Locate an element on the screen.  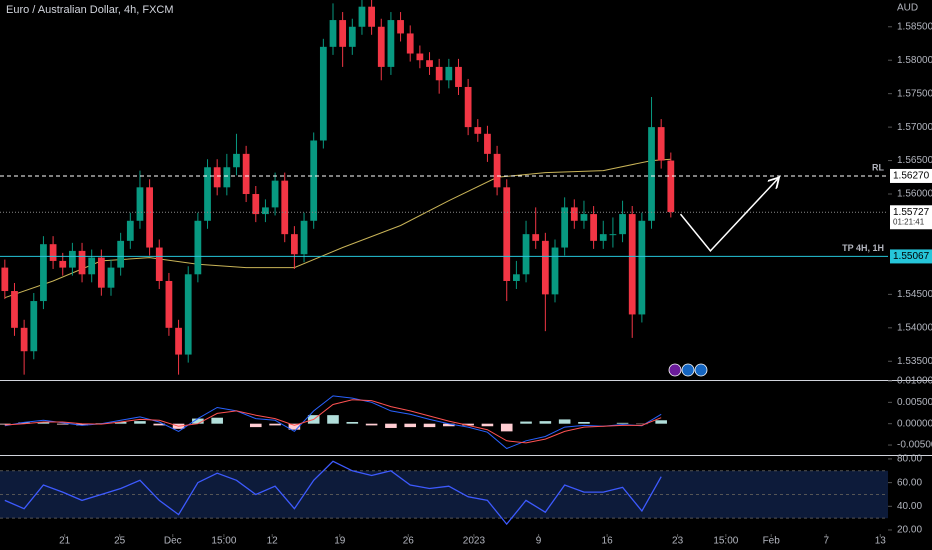
x-tick-label: 7 is located at coordinates (826, 541).